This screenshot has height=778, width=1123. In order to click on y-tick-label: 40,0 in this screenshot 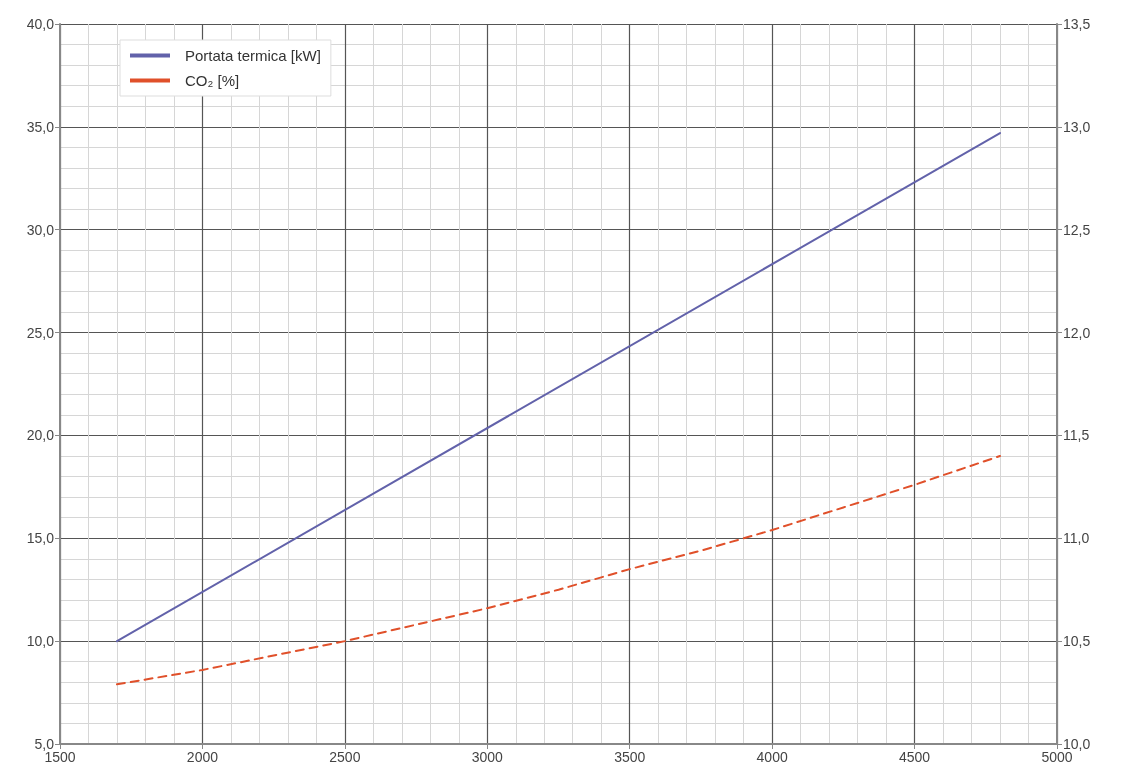, I will do `click(40, 24)`.